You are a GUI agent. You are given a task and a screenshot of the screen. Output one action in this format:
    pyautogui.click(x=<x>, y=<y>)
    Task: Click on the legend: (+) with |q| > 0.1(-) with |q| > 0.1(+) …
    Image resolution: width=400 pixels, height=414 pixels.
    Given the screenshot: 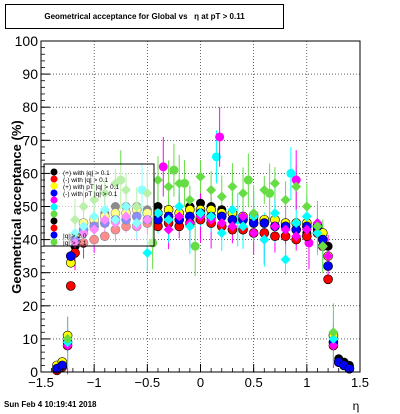 What is the action you would take?
    pyautogui.click(x=99, y=205)
    